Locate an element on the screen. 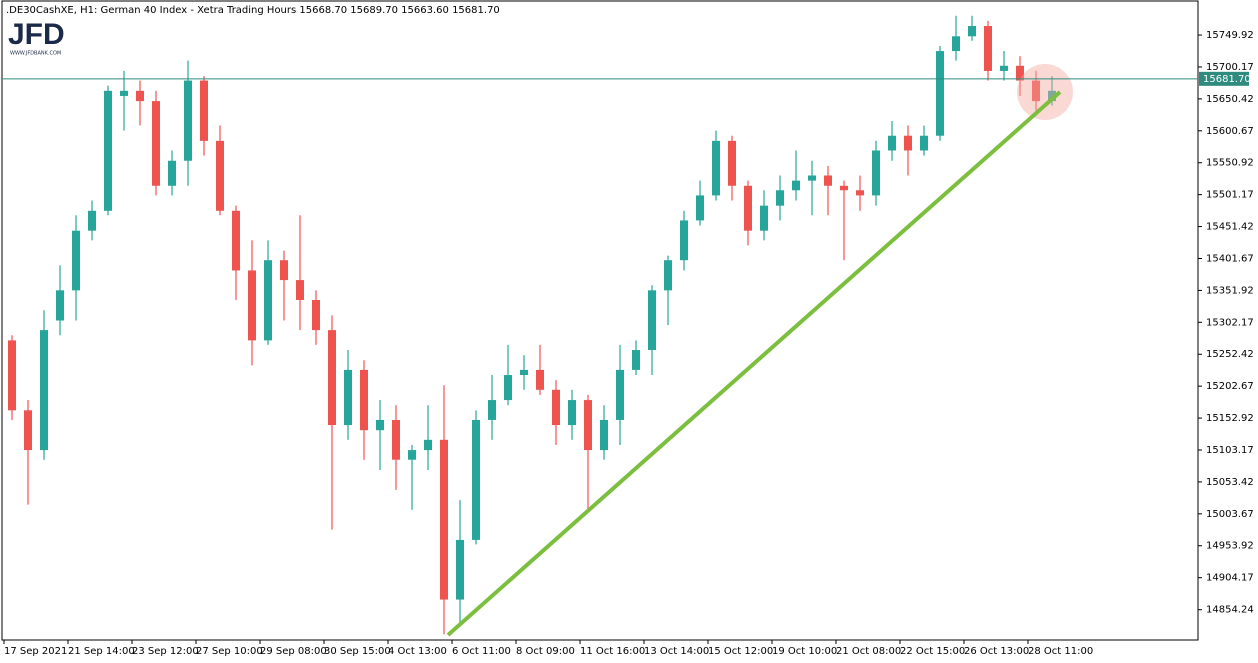 The width and height of the screenshot is (1258, 663). y-tick-label: 15152.92 is located at coordinates (1230, 418).